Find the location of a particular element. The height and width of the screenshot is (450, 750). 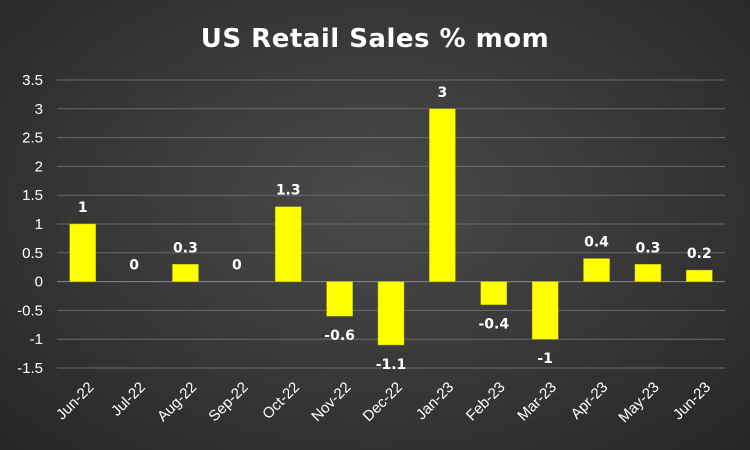

x-tick-label: Mar-23 is located at coordinates (537, 402).